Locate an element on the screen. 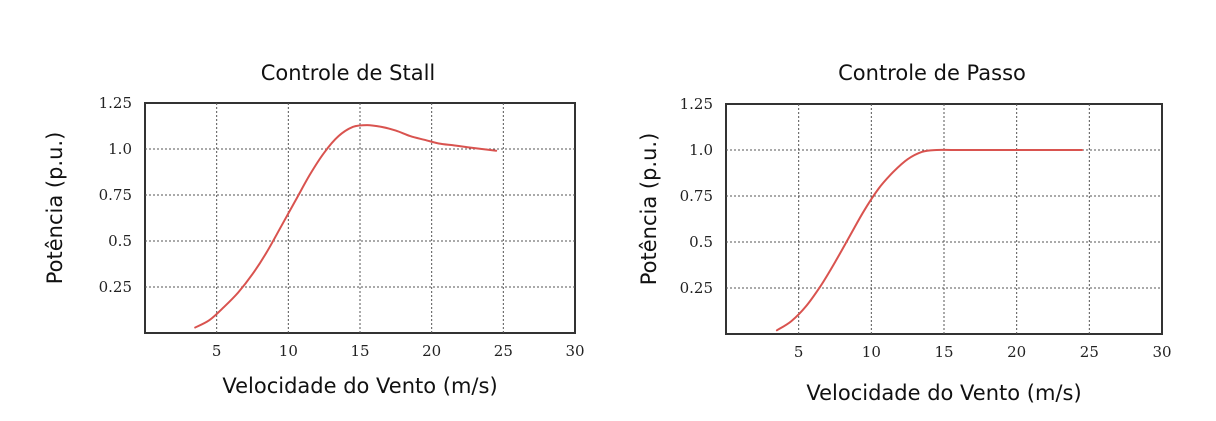 This screenshot has width=1216, height=421. chart-title: Controle de Passo is located at coordinates (932, 73).